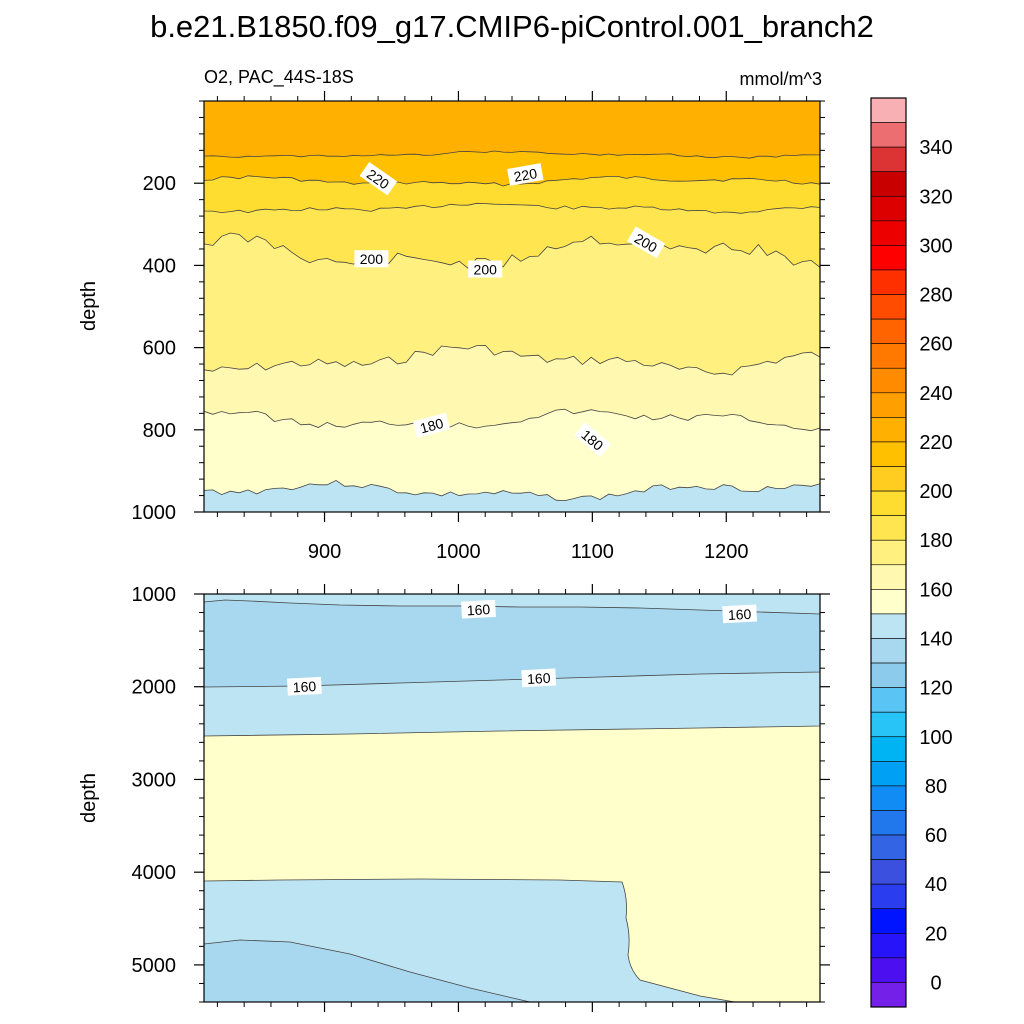 The image size is (1024, 1024). I want to click on colorbar-label: 80, so click(936, 787).